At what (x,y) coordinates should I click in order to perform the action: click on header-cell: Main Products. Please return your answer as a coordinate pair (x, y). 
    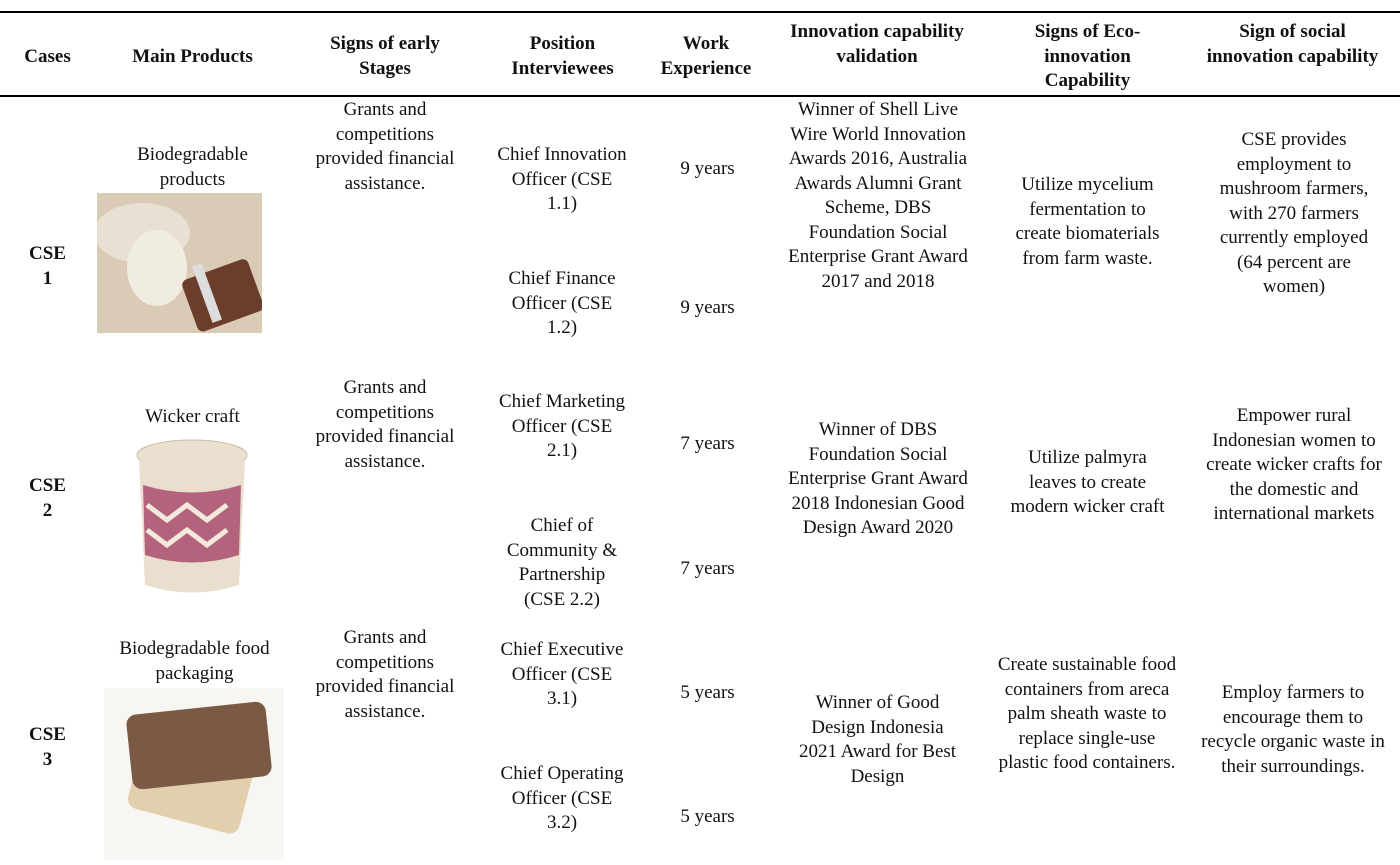
    Looking at the image, I should click on (192, 56).